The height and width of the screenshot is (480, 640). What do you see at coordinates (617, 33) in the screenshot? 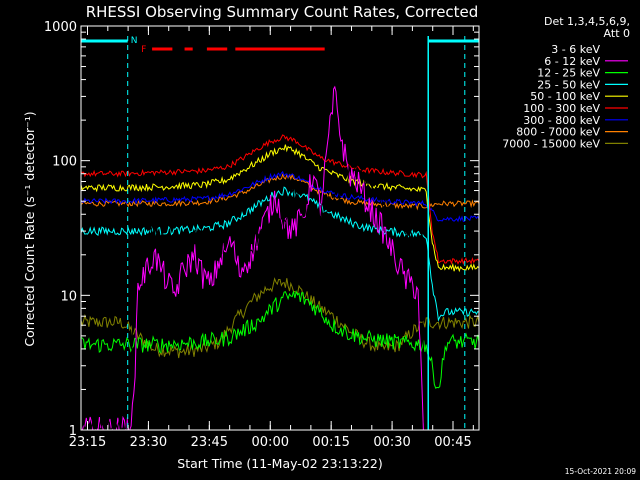
I see `legend-header-line-2: Att 0` at bounding box center [617, 33].